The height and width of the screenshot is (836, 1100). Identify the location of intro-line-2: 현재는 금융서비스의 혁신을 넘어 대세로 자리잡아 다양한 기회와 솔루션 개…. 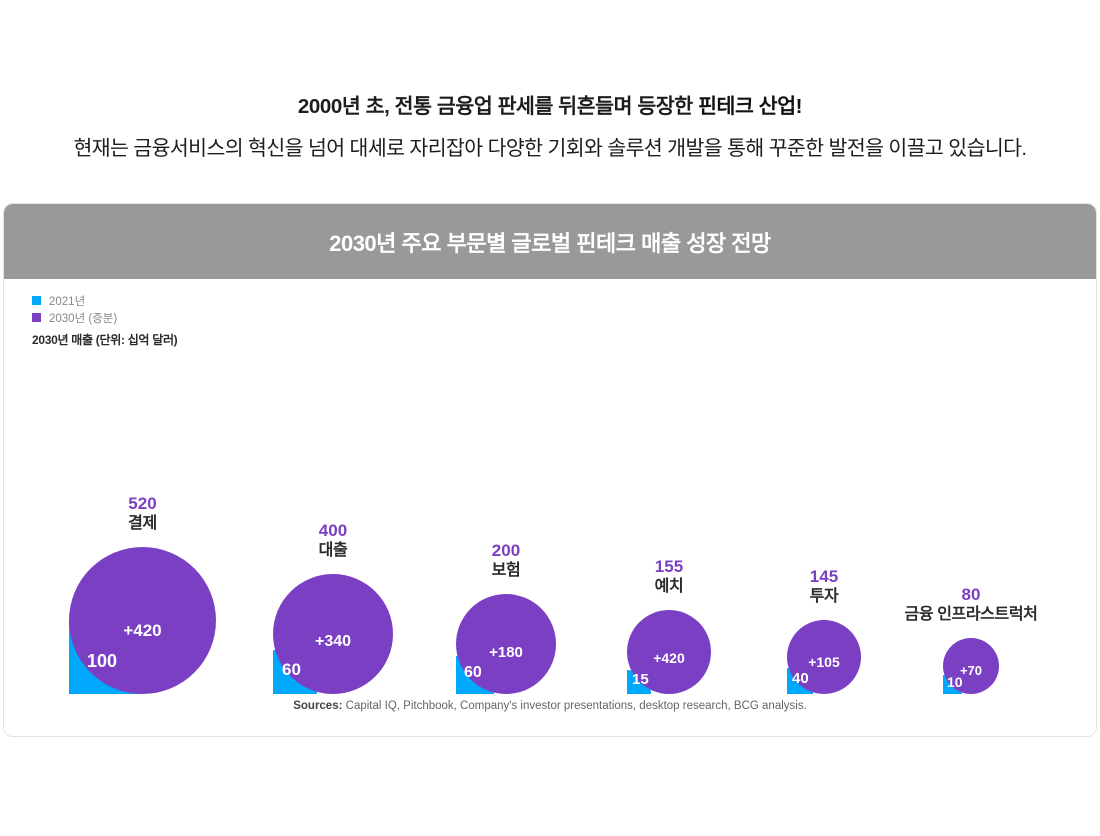
(550, 148).